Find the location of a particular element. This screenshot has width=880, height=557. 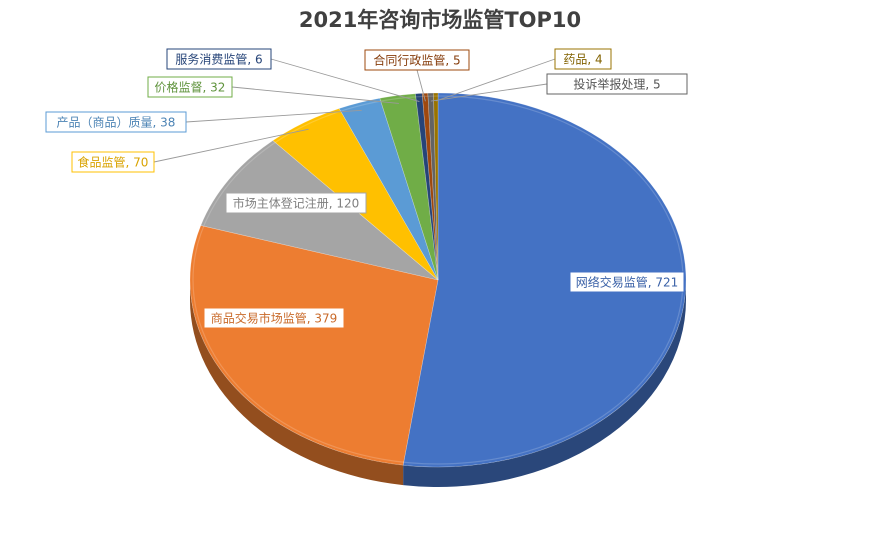

data-label-10: 药品, 4 is located at coordinates (582, 60).